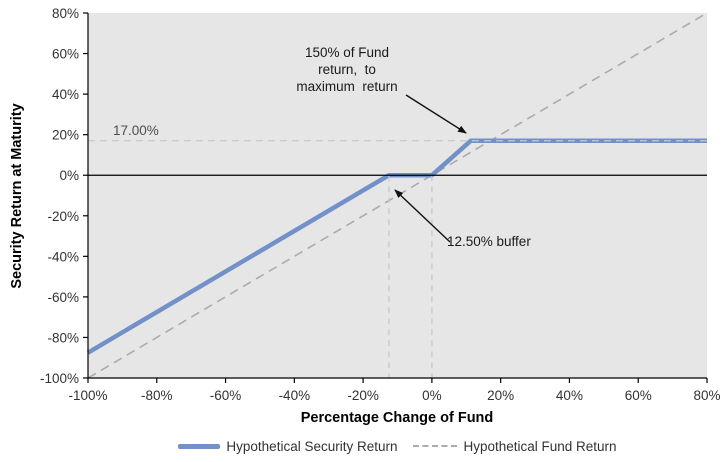 The height and width of the screenshot is (462, 726). Describe the element at coordinates (65, 13) in the screenshot. I see `y-tick-label: 80%` at that location.